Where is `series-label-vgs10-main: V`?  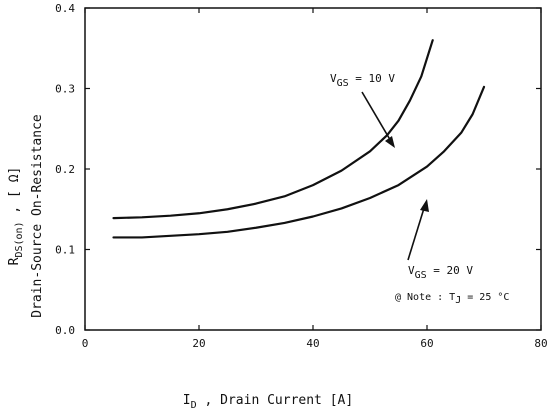
series-label-vgs10-main: V is located at coordinates (333, 78).